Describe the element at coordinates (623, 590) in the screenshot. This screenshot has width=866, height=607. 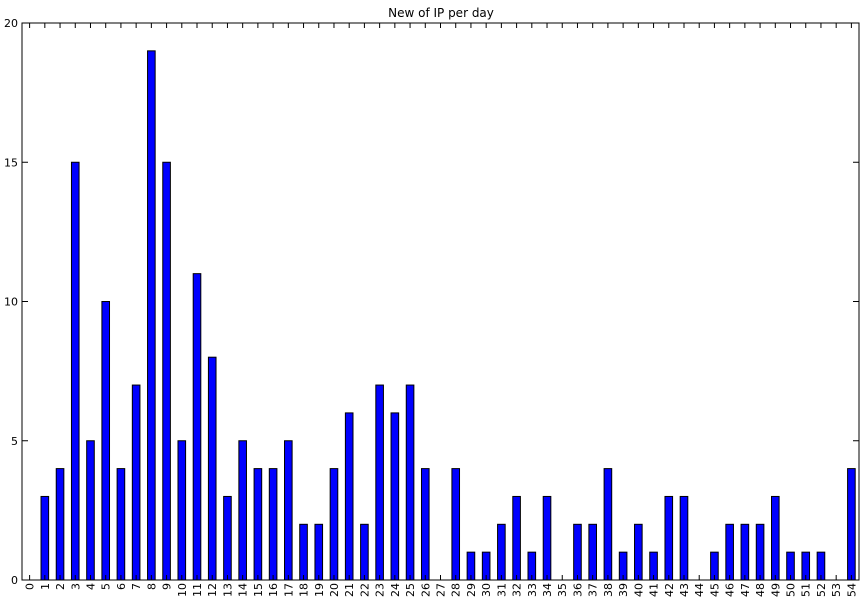
I see `x-tick-label-39: 39` at that location.